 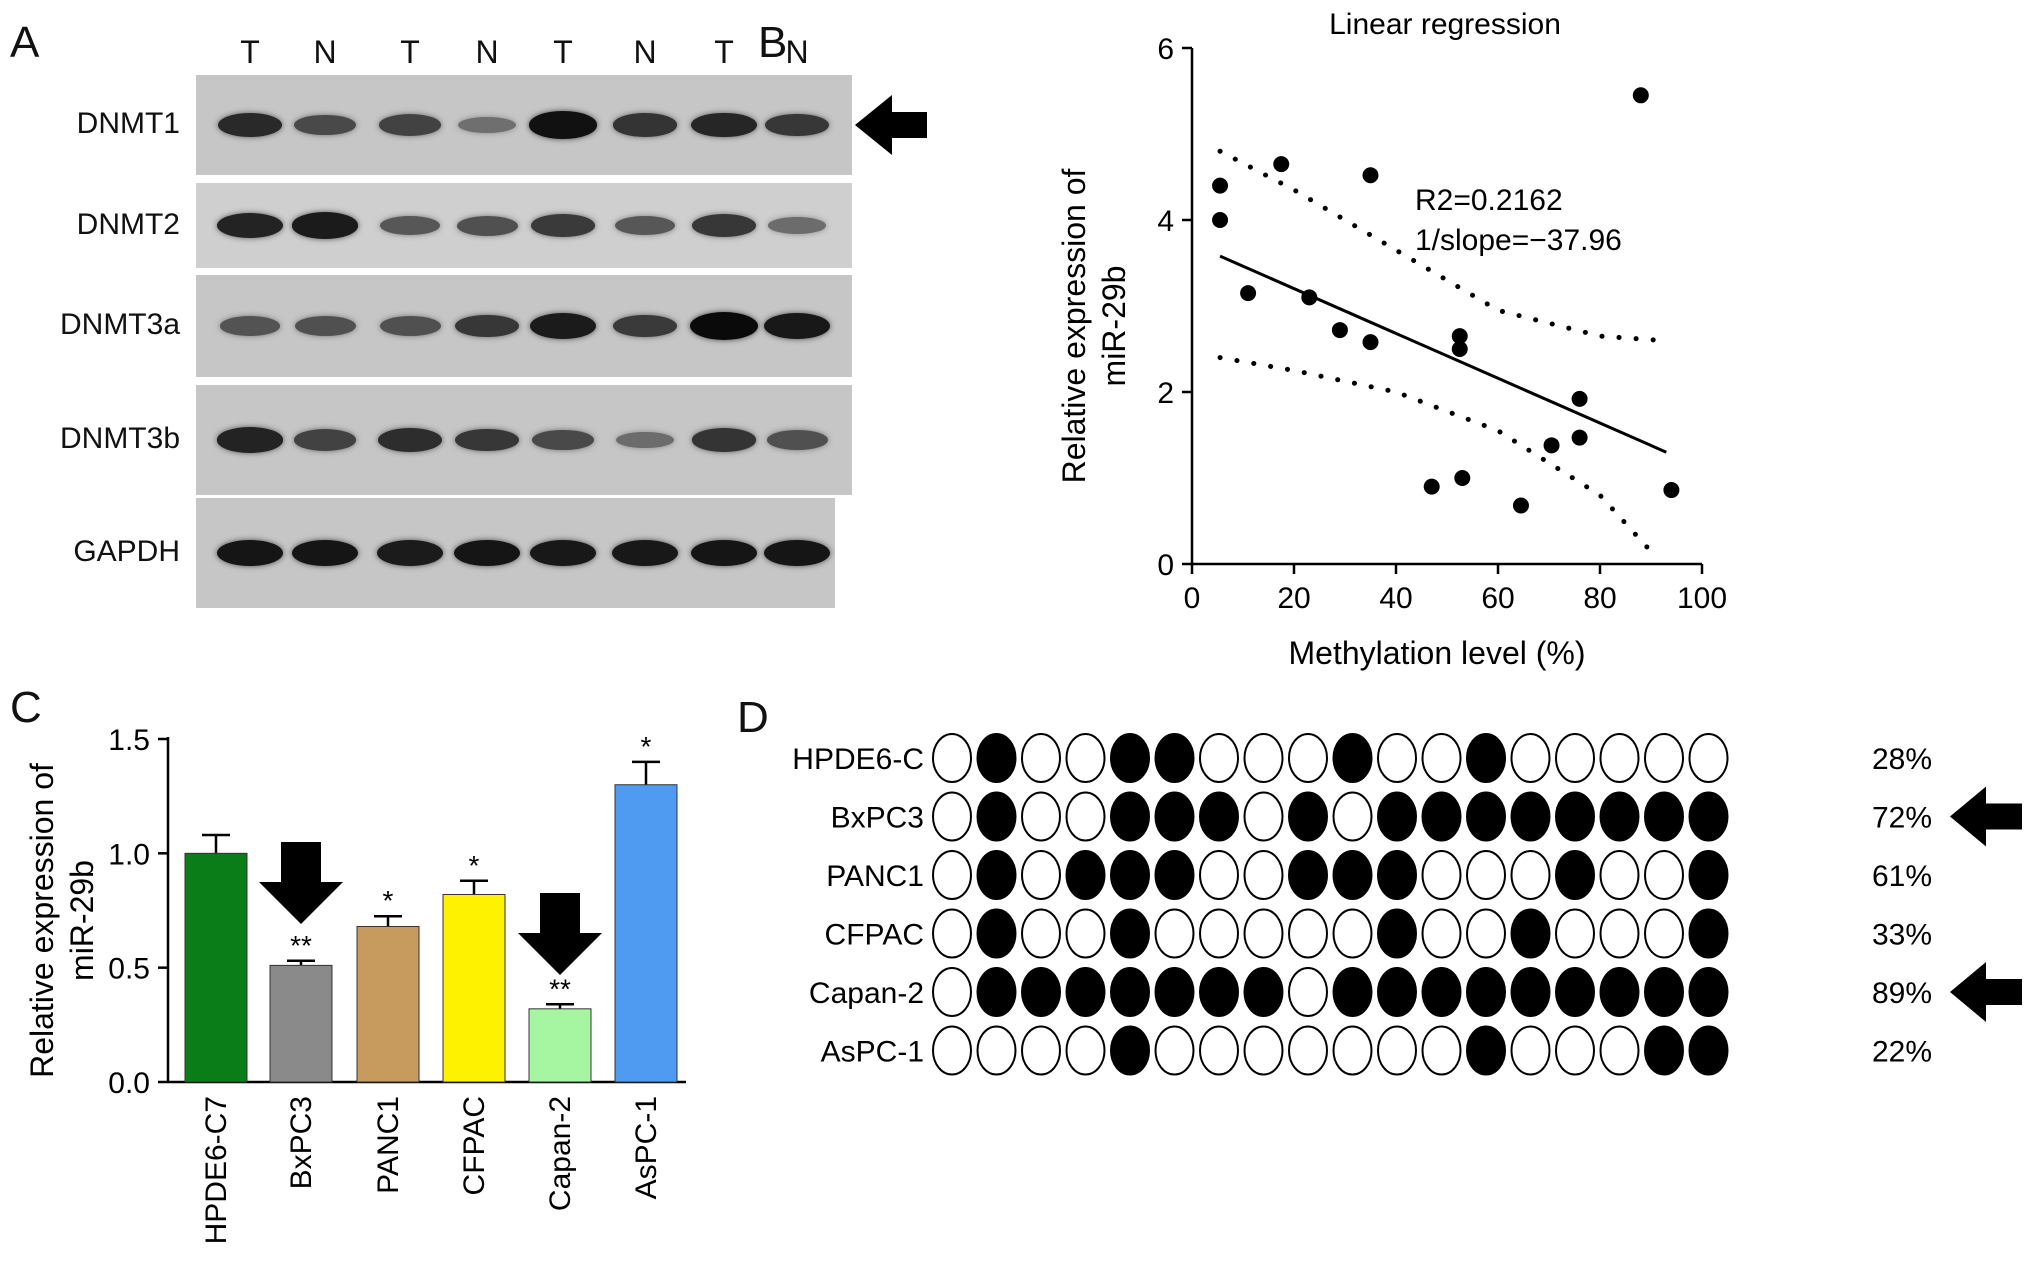 I want to click on panel-letter-b: B, so click(x=773, y=42).